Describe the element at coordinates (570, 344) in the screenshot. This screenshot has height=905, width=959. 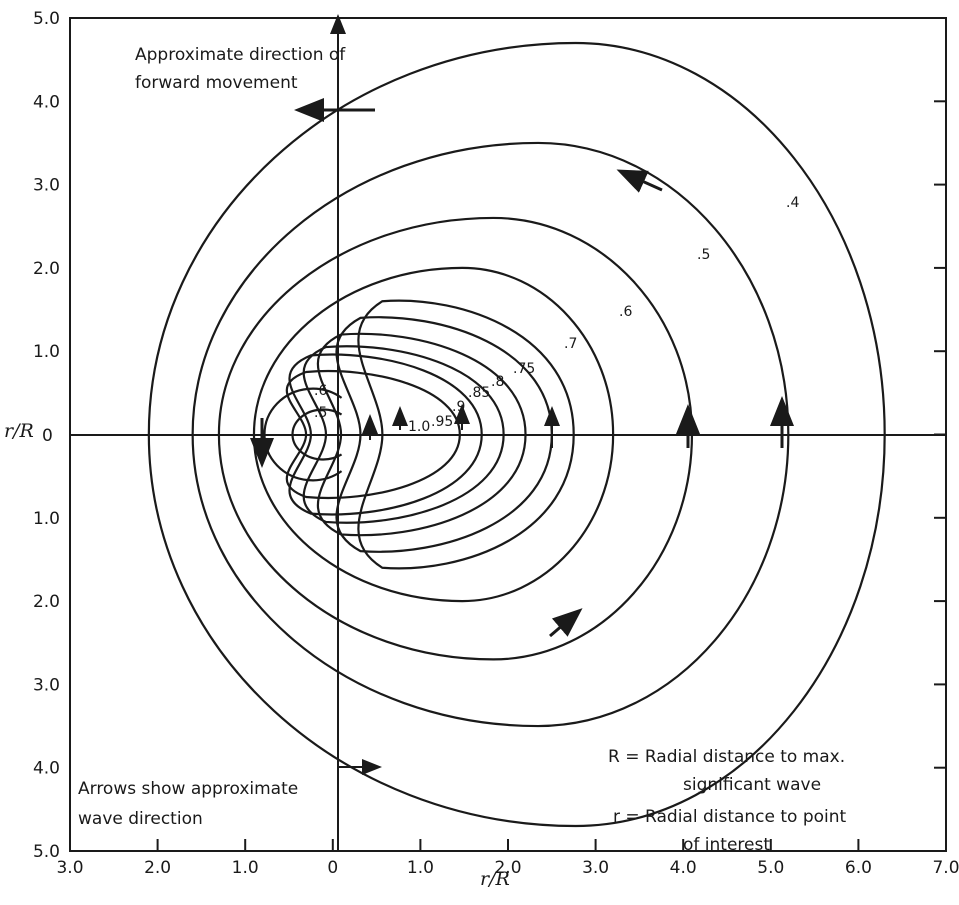
I see `contour-label: .7` at that location.